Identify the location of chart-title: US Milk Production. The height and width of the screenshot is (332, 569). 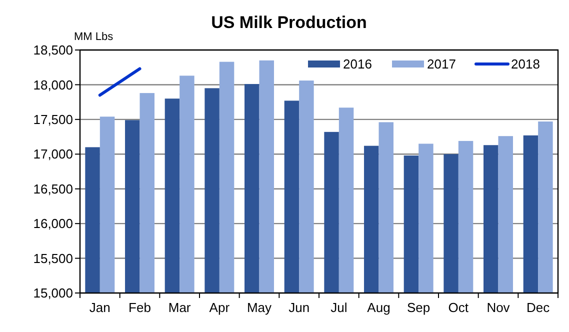
(289, 22).